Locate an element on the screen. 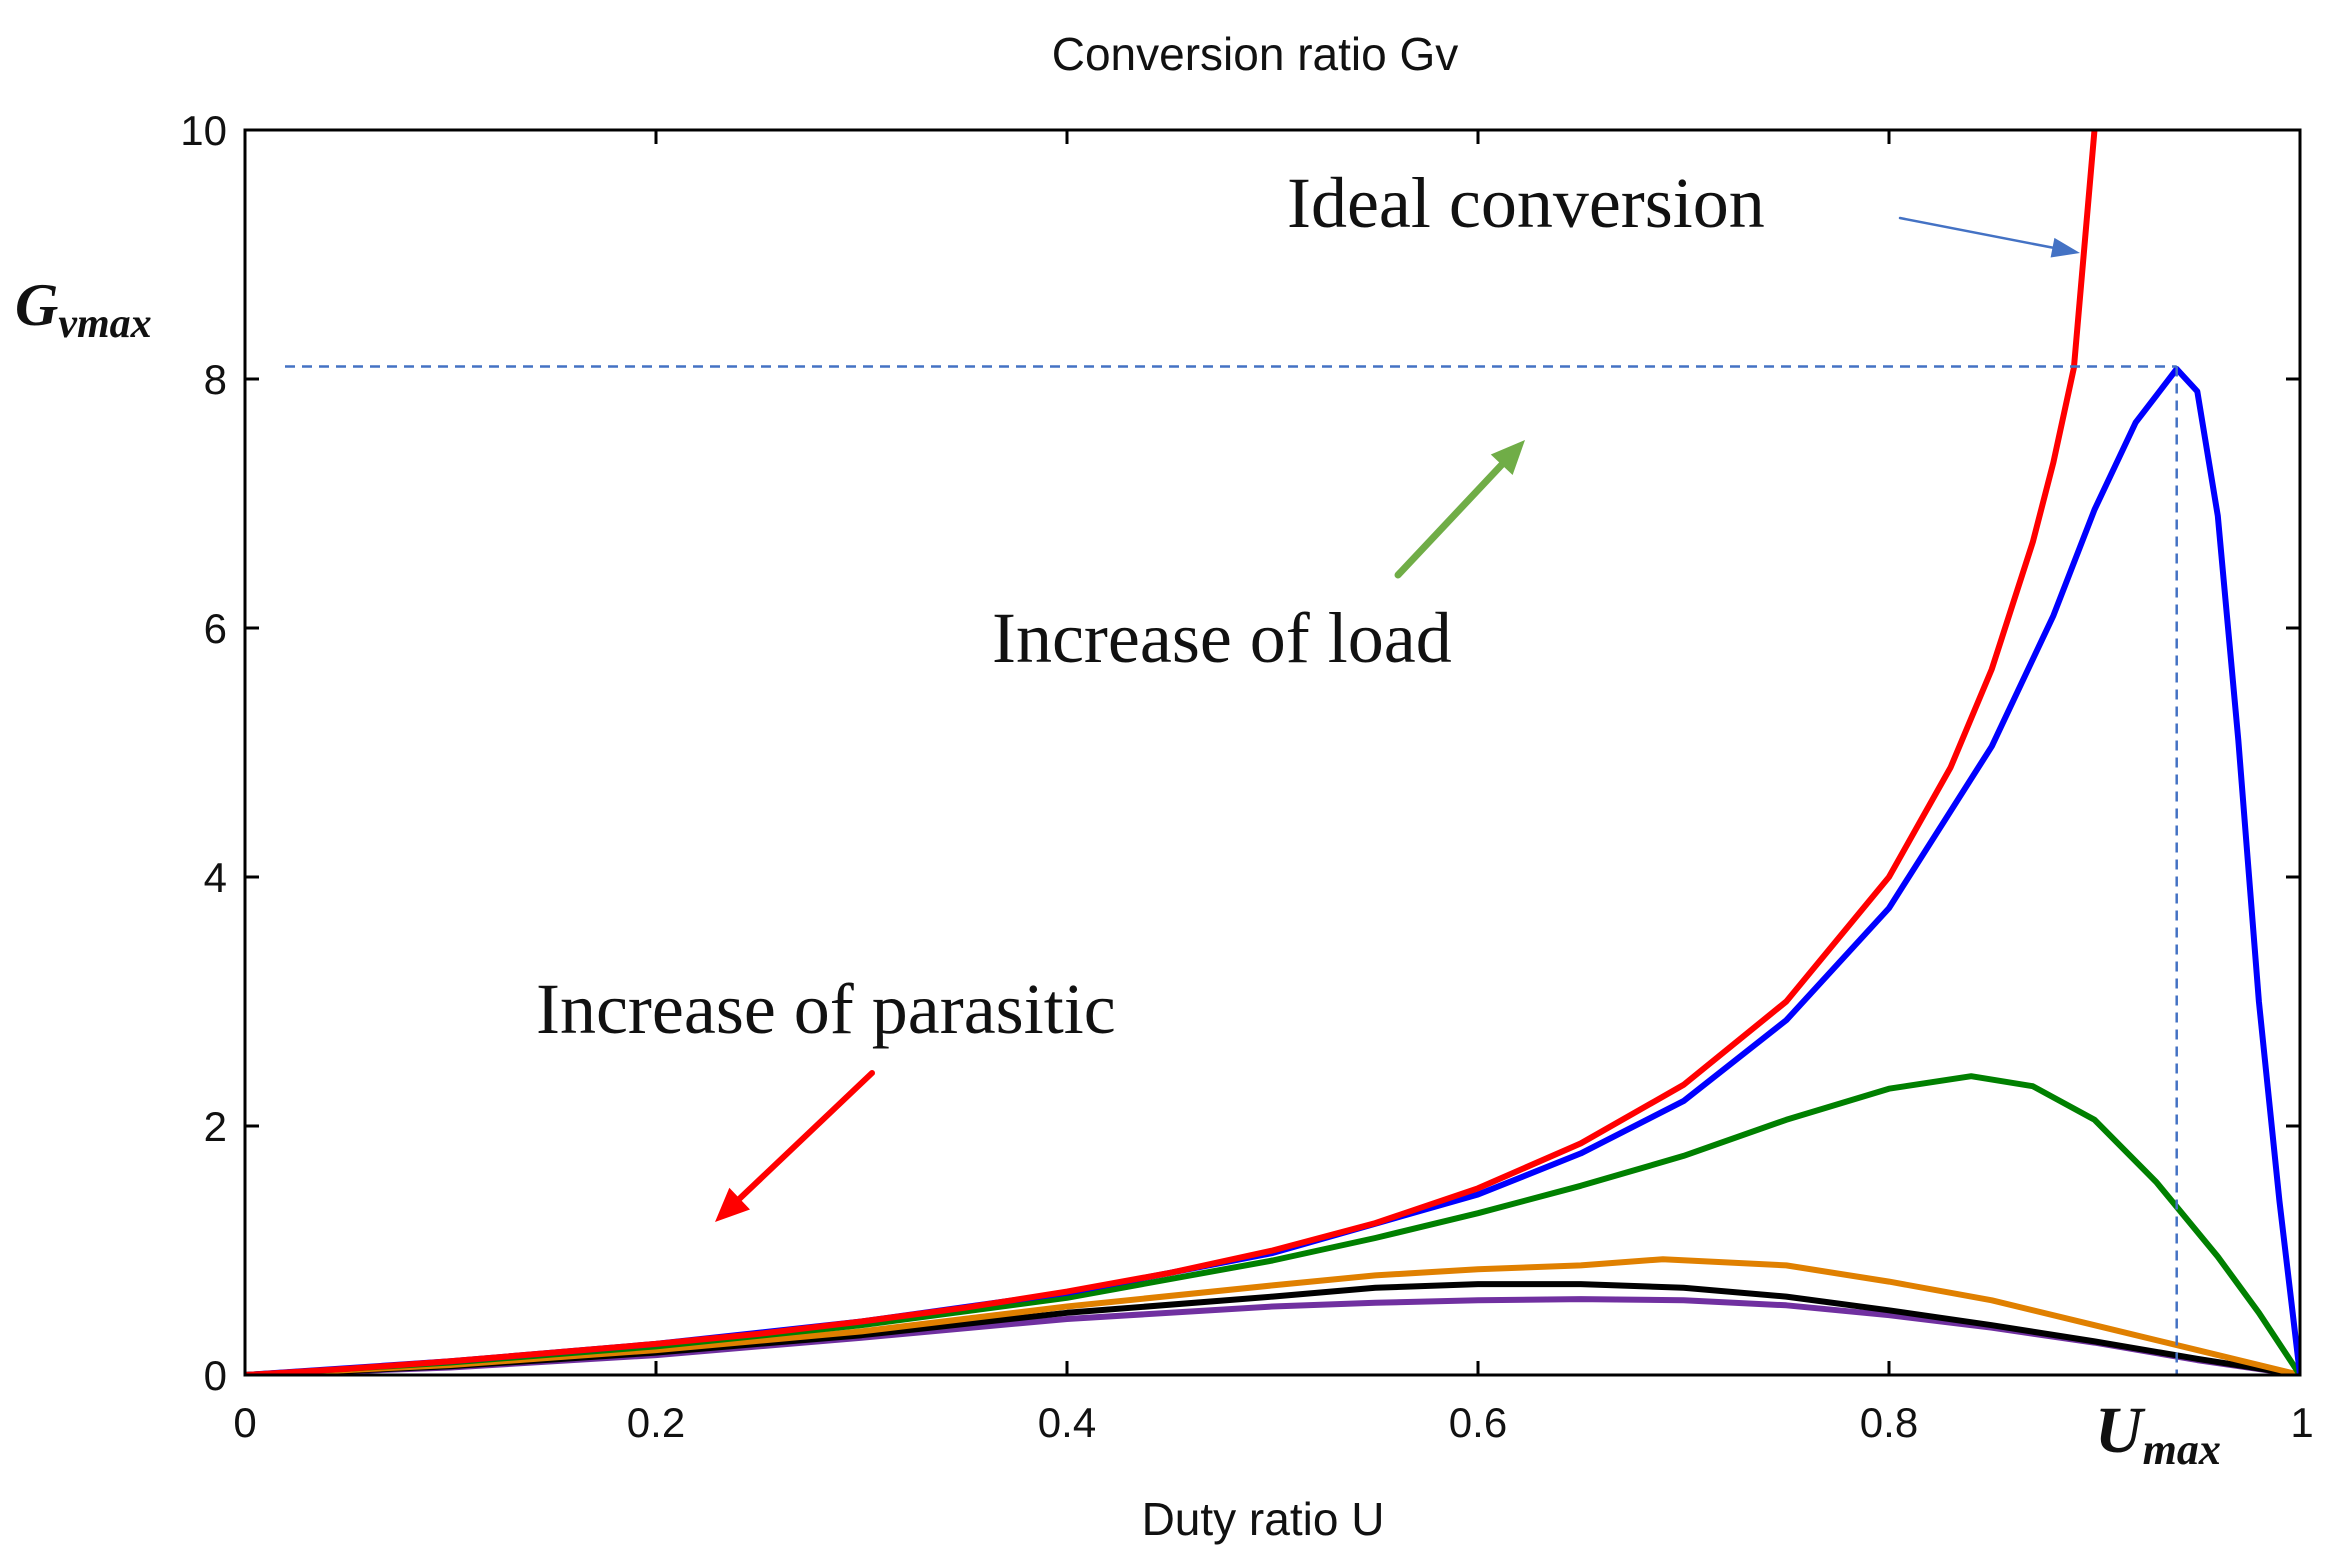 This screenshot has height=1565, width=2325. y-tick-label: 0 is located at coordinates (215, 1375).